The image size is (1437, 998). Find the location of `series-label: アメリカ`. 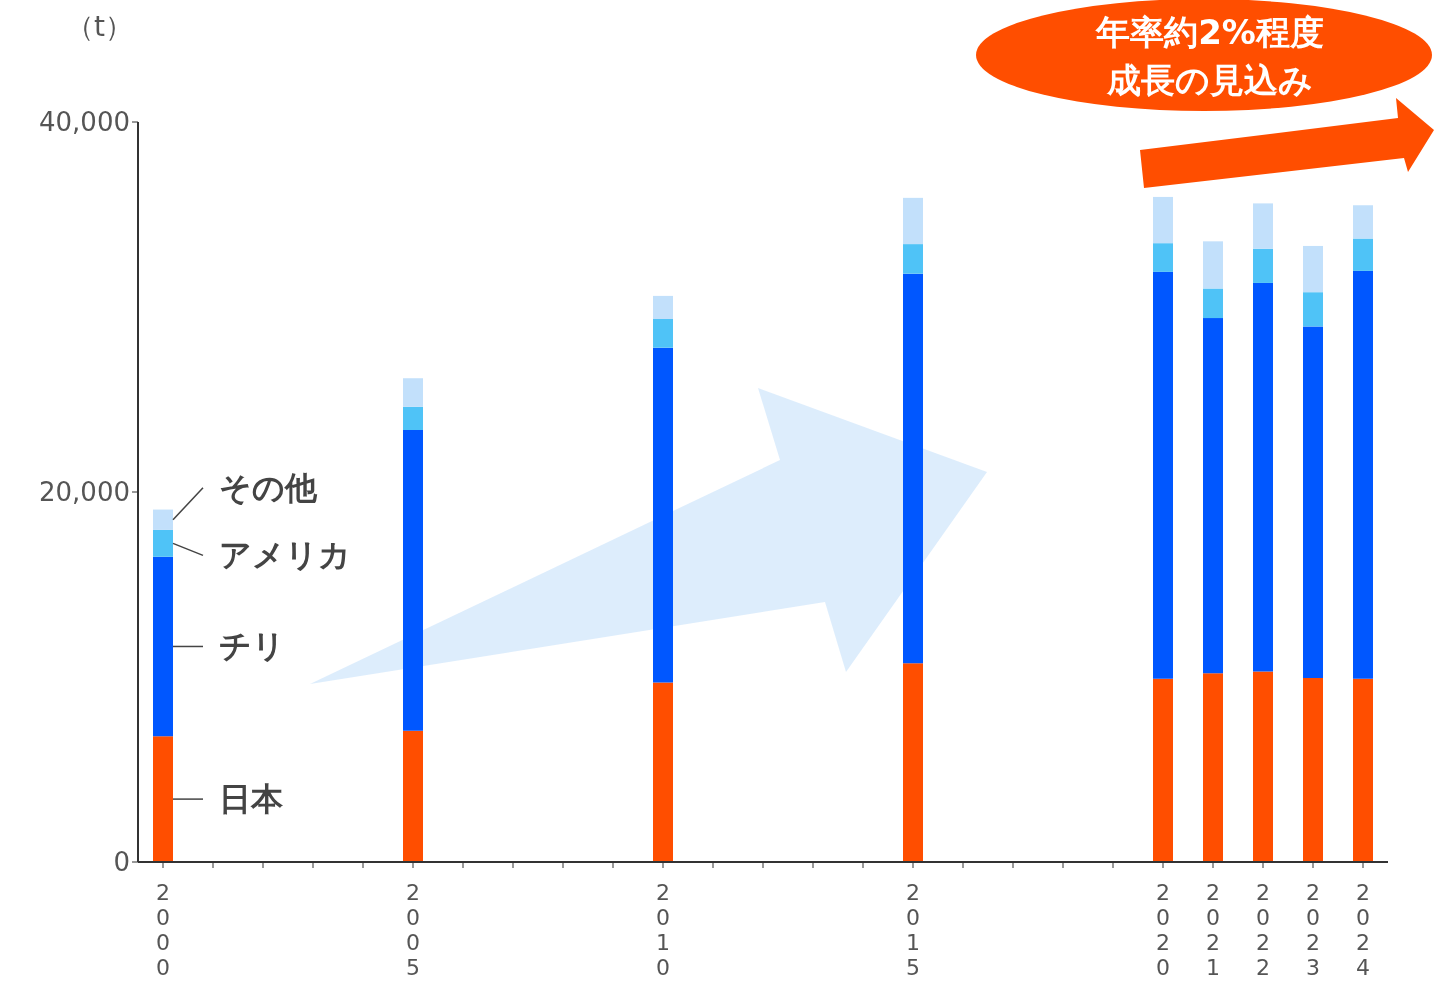

series-label: アメリカ is located at coordinates (285, 555).